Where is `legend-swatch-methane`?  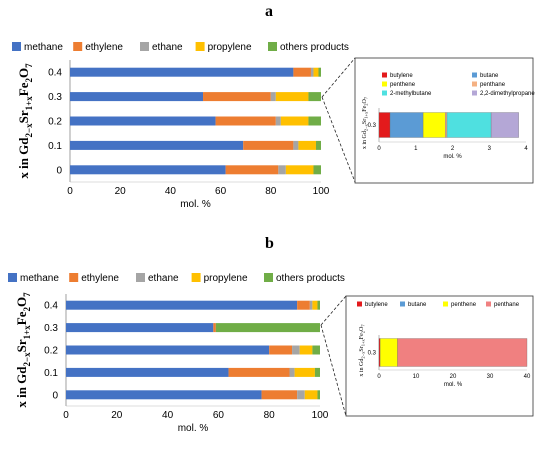 legend-swatch-methane is located at coordinates (12, 277).